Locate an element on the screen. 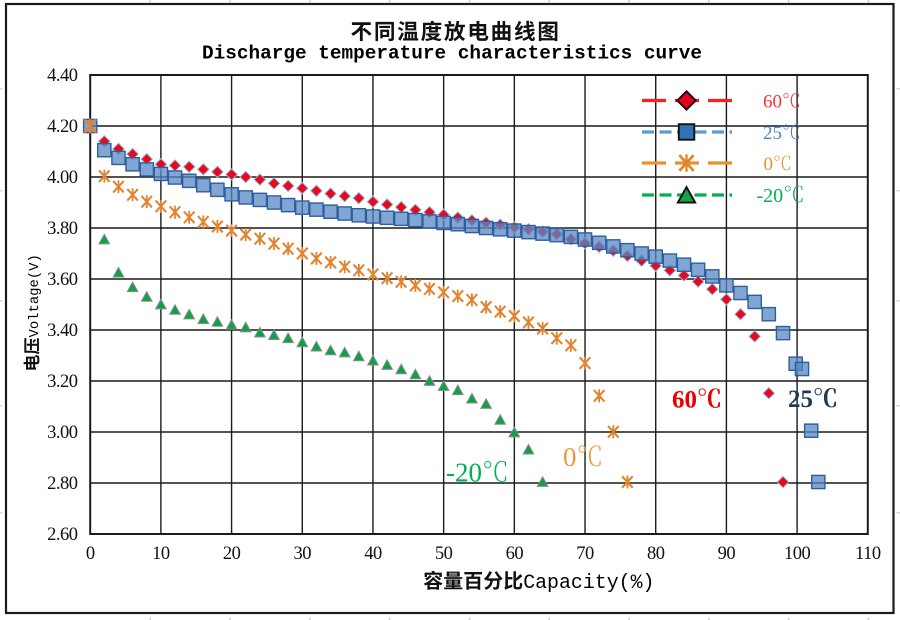  svg-text: 2.60 is located at coordinates (62, 535).